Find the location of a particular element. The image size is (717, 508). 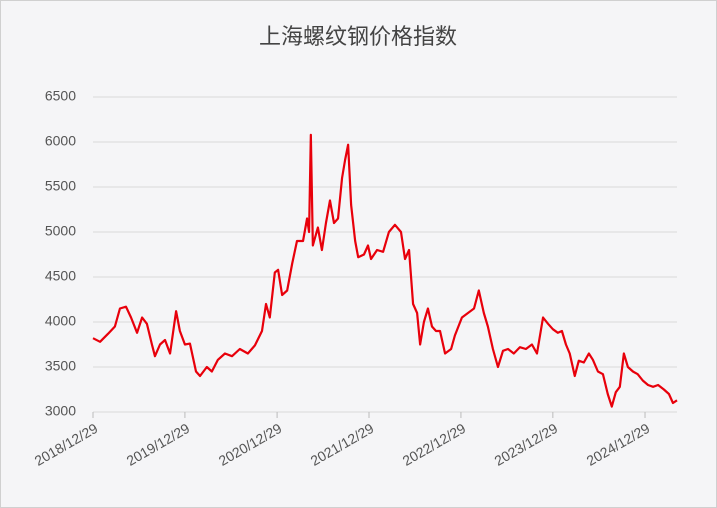

y-tick-label: 4500 is located at coordinates (60, 276).